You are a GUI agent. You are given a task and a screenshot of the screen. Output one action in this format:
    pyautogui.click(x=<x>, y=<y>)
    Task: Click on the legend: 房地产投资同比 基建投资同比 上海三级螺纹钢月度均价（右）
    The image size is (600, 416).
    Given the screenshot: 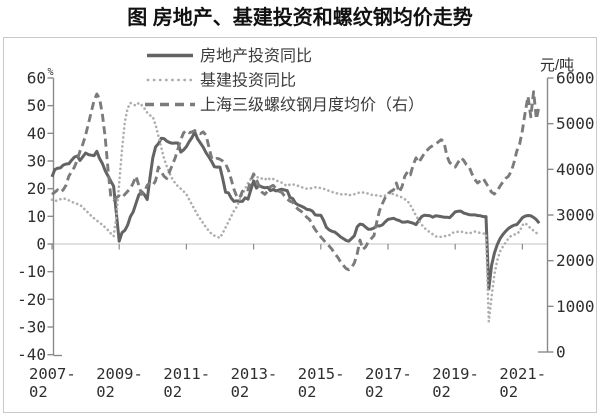 What is the action you would take?
    pyautogui.click(x=284, y=80)
    